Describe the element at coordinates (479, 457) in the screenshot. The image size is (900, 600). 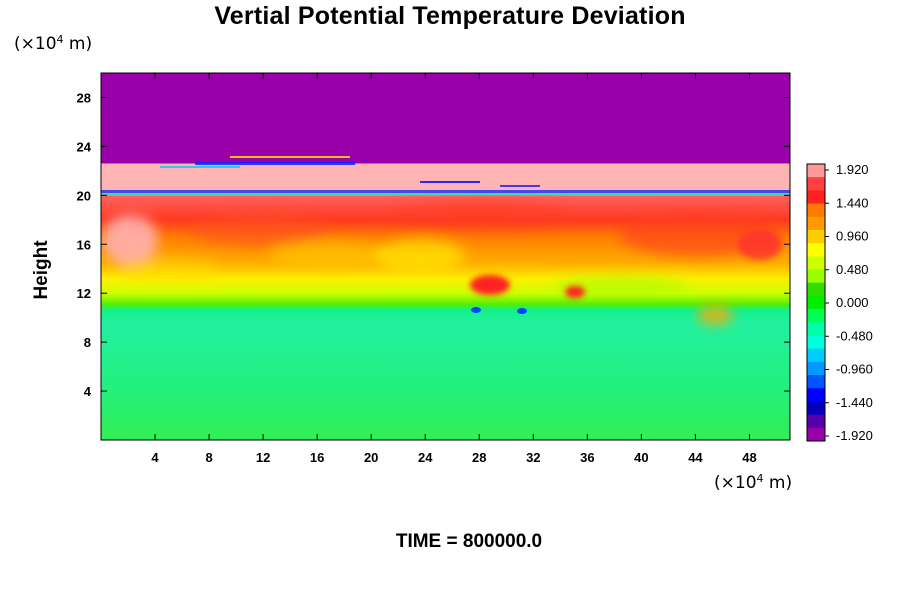
I see `x-tick-label: 28` at that location.